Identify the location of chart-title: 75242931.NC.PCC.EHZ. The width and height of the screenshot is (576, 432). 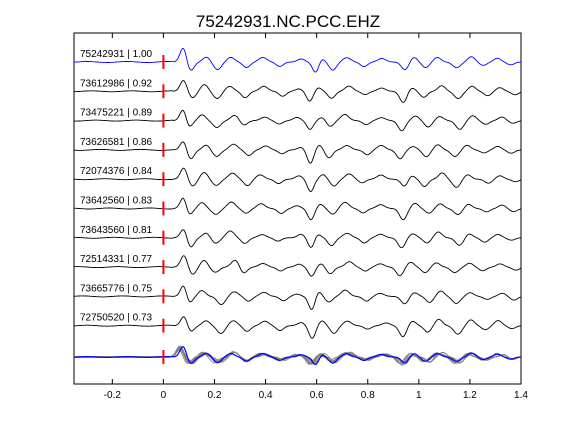
(288, 21).